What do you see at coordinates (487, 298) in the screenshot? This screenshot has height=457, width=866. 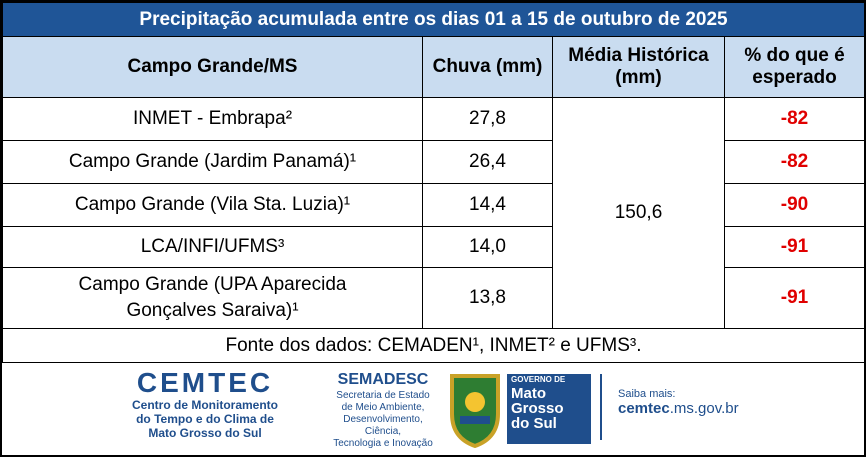 I see `rain: 13,8` at bounding box center [487, 298].